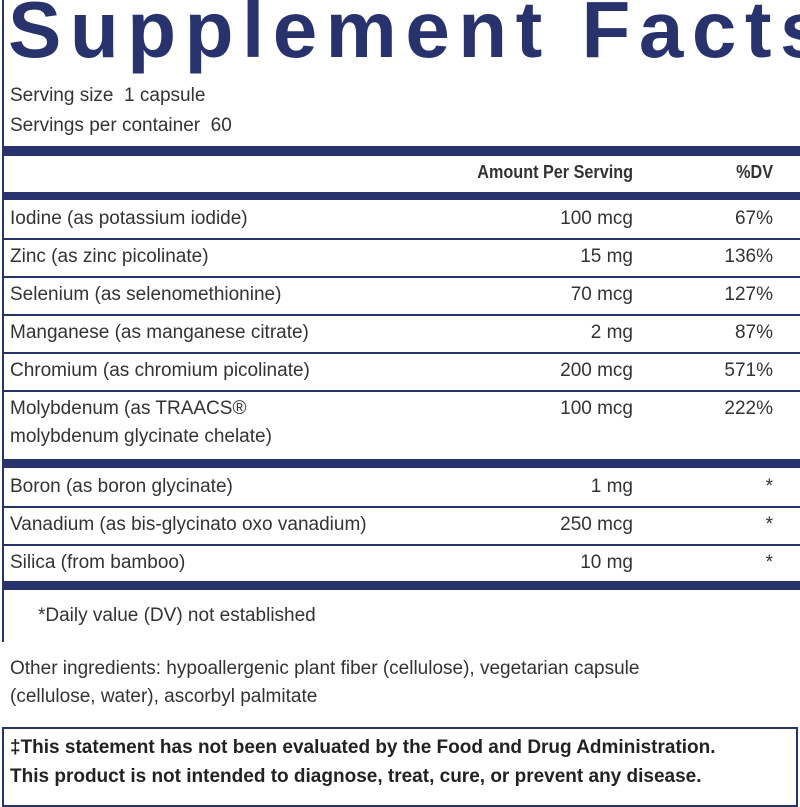 The image size is (800, 807). I want to click on daily-value: 87%, so click(753, 332).